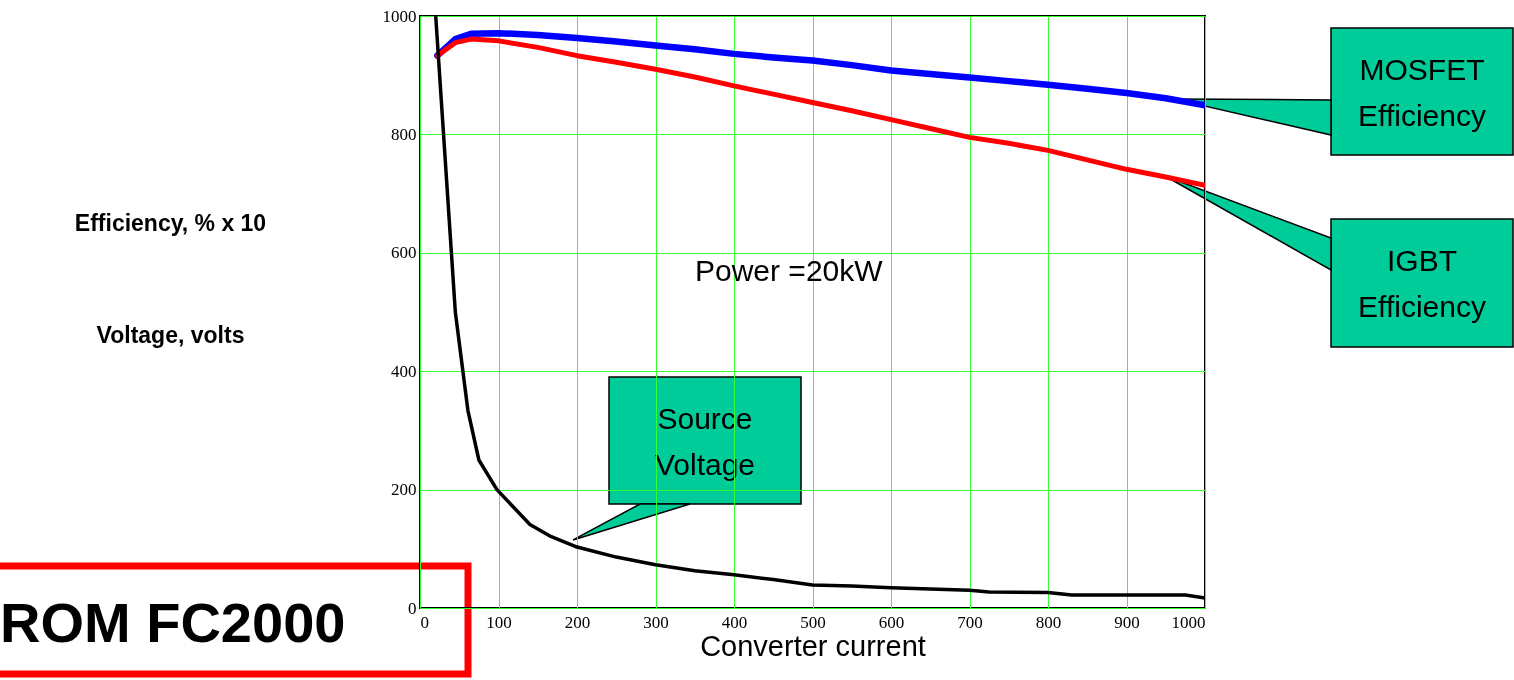  I want to click on x-tick-label: 200, so click(577, 622).